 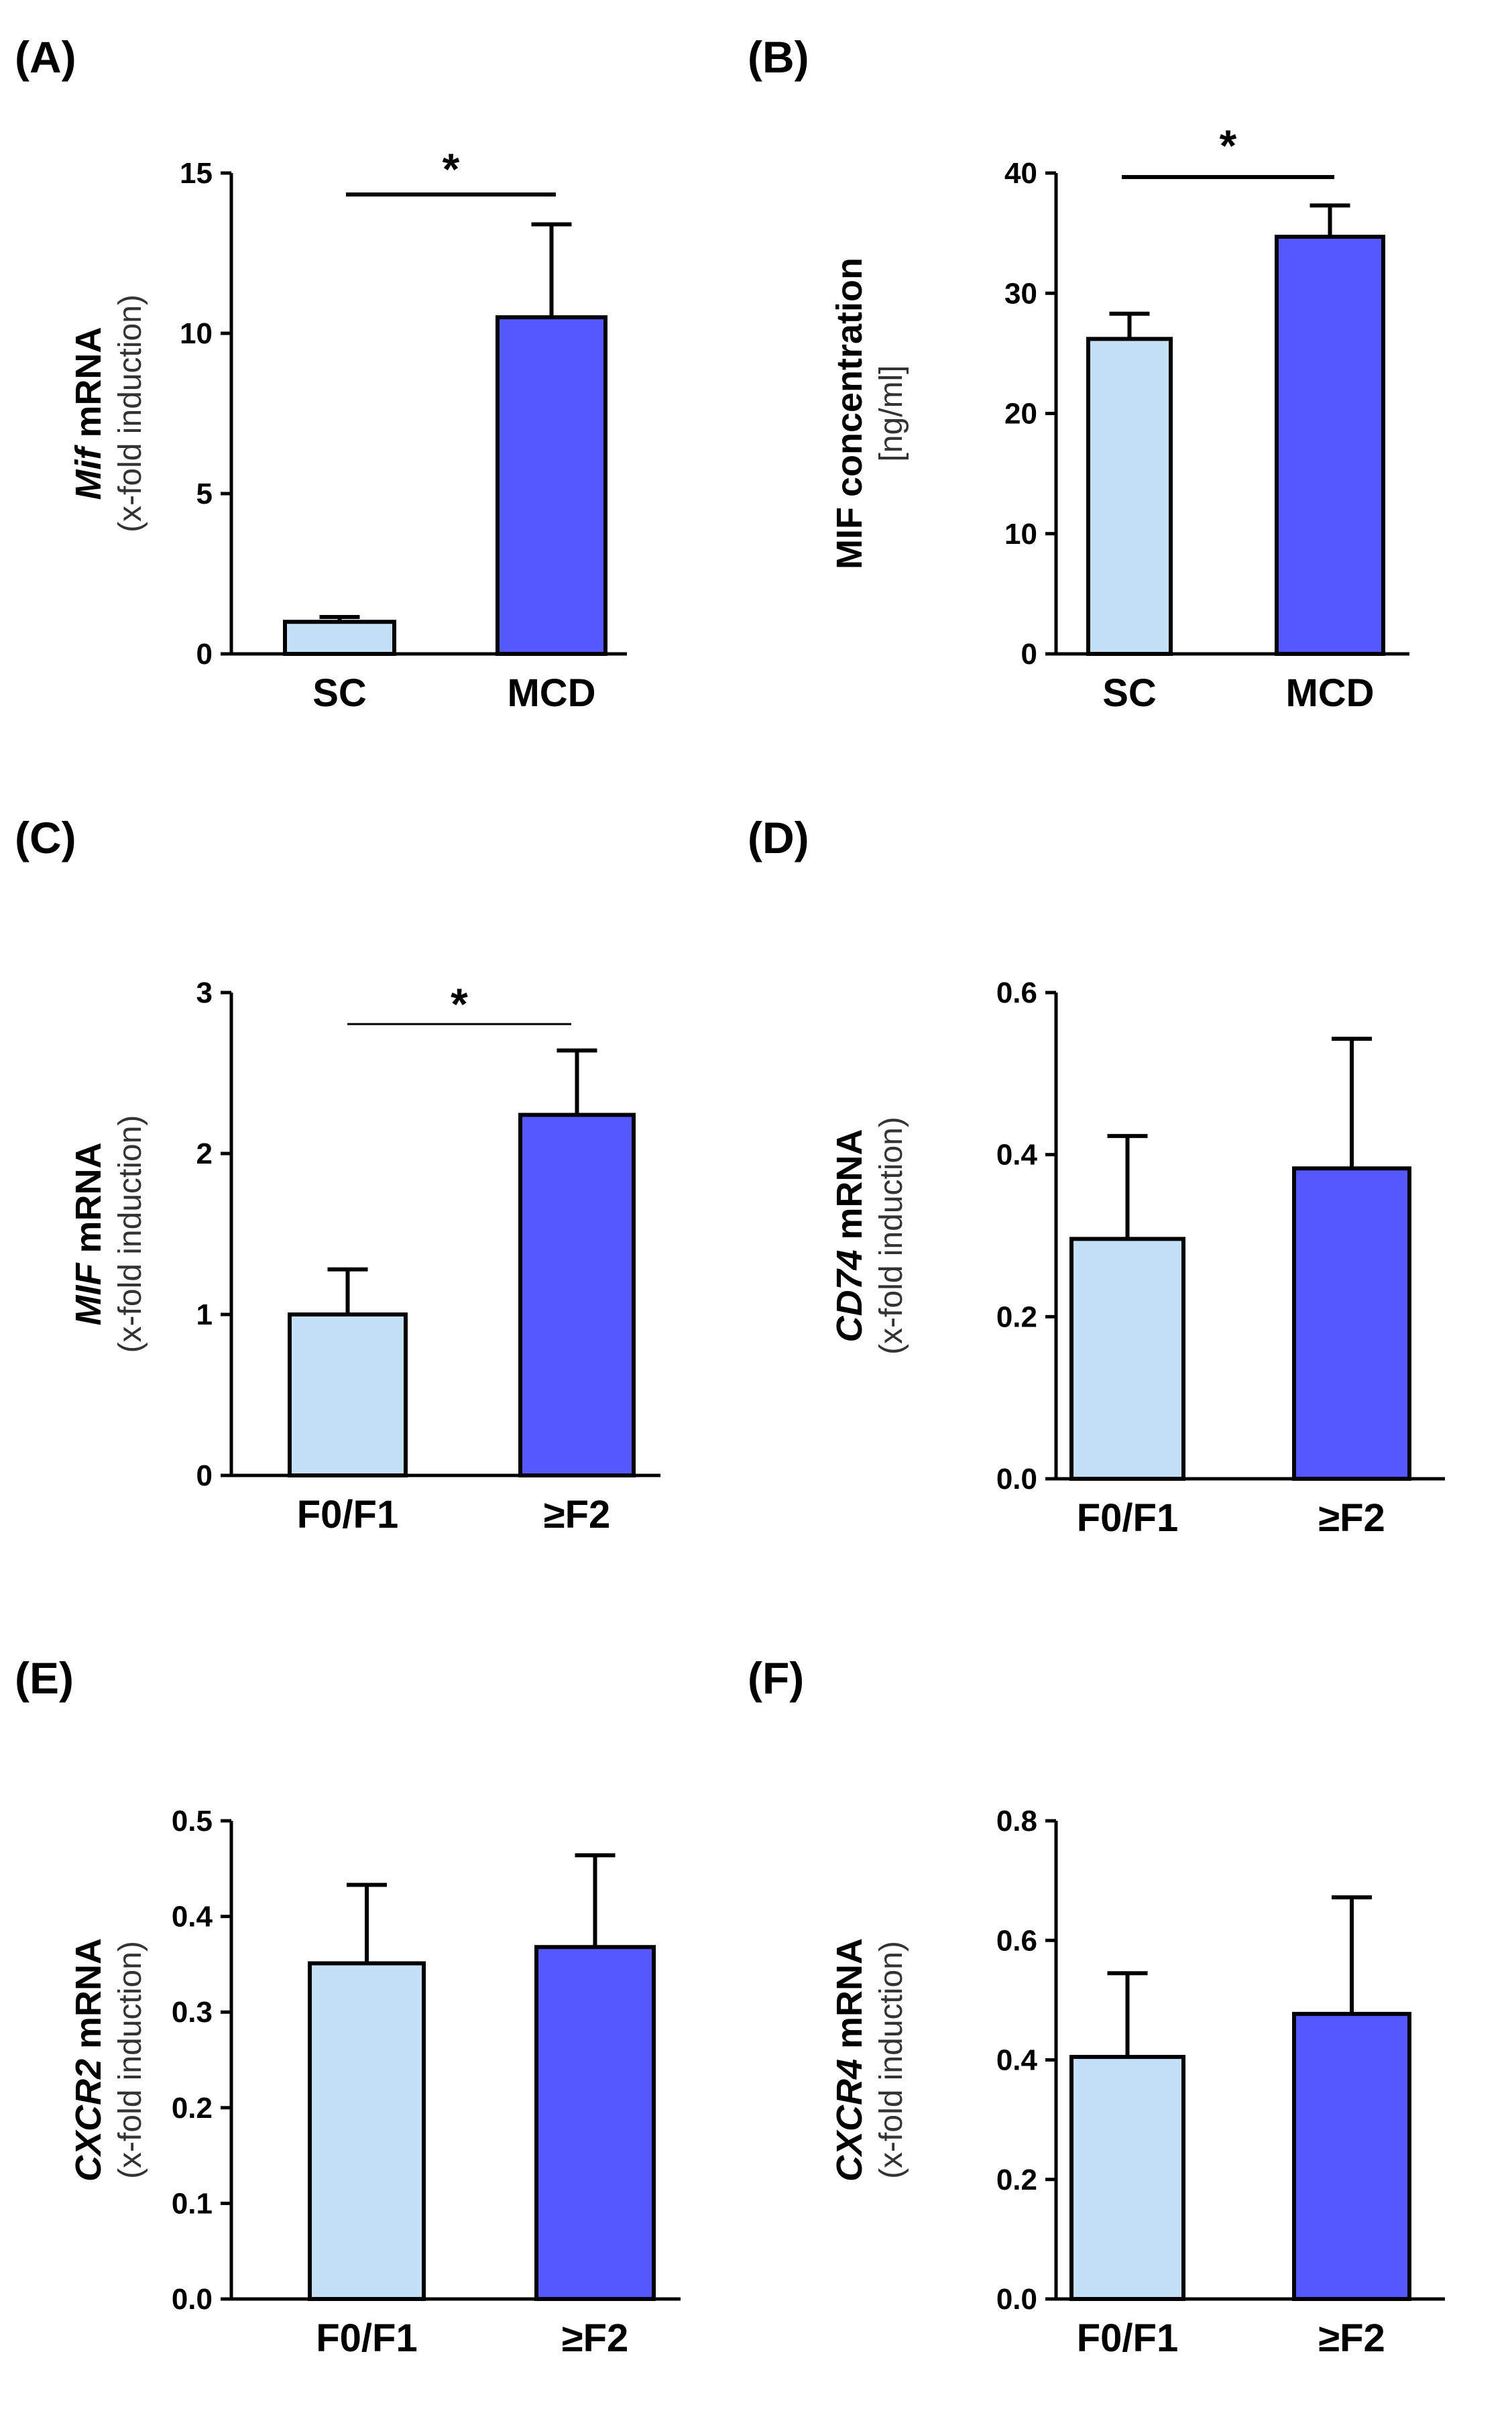 I want to click on y-tick-label: 5, so click(x=204, y=494).